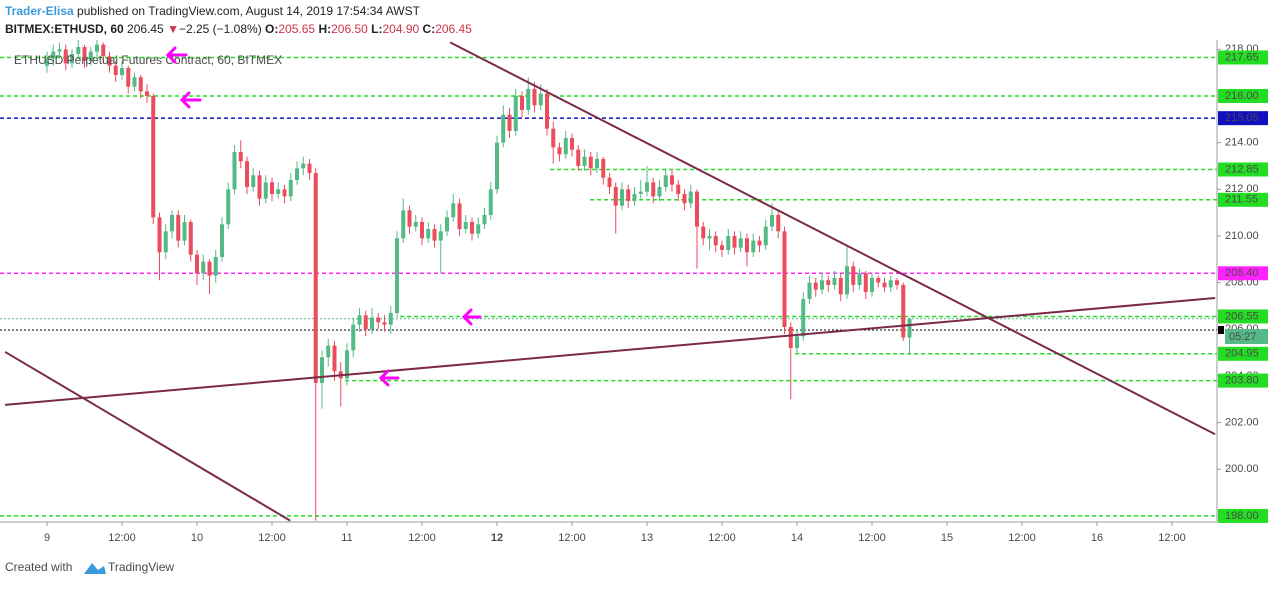  I want to click on price-marker, so click(1221, 329).